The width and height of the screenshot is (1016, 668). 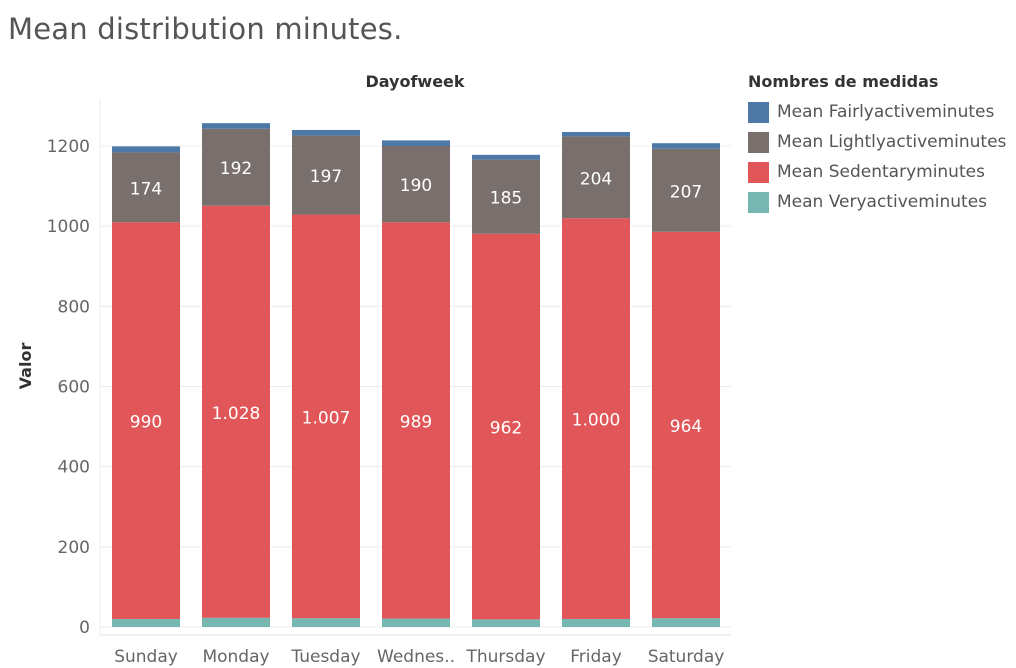 What do you see at coordinates (68, 147) in the screenshot?
I see `y-tick-label: 1200` at bounding box center [68, 147].